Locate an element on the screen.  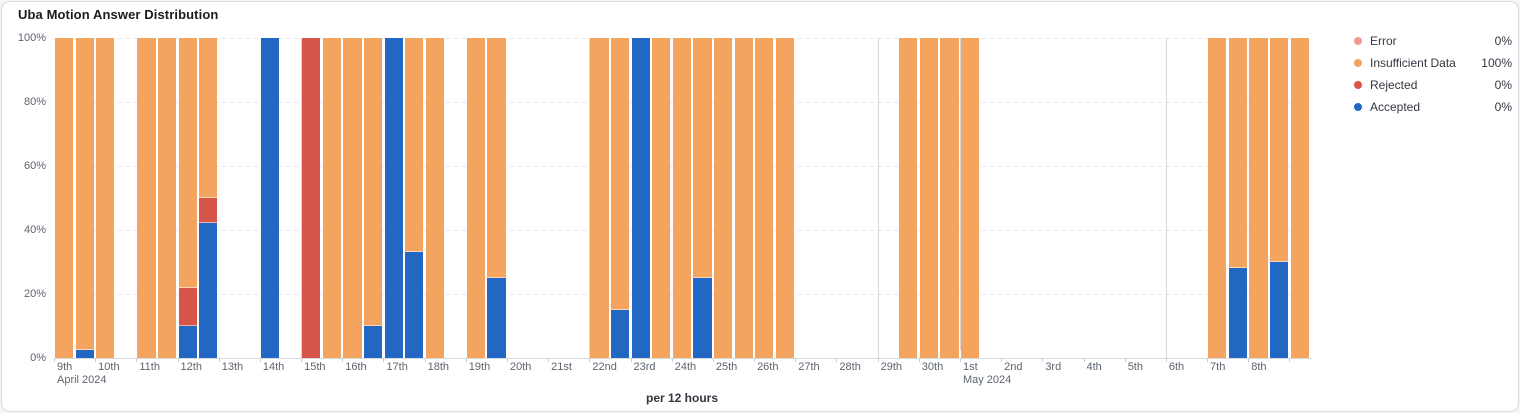
bar-apr-22-pm is located at coordinates (620, 197).